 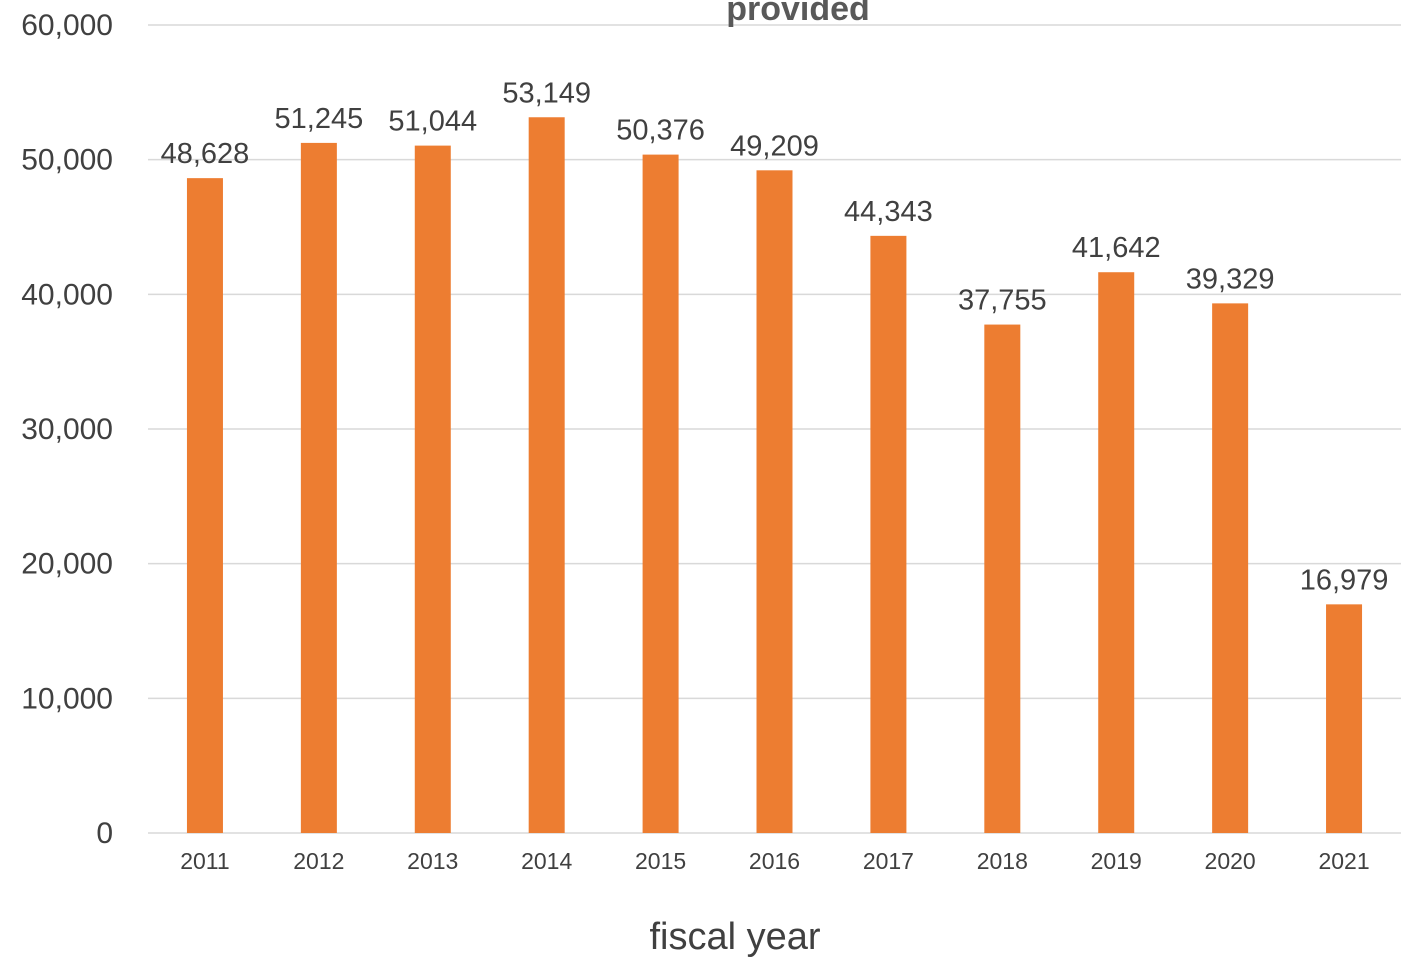 I want to click on x-tick-label: 2018, so click(x=1002, y=861).